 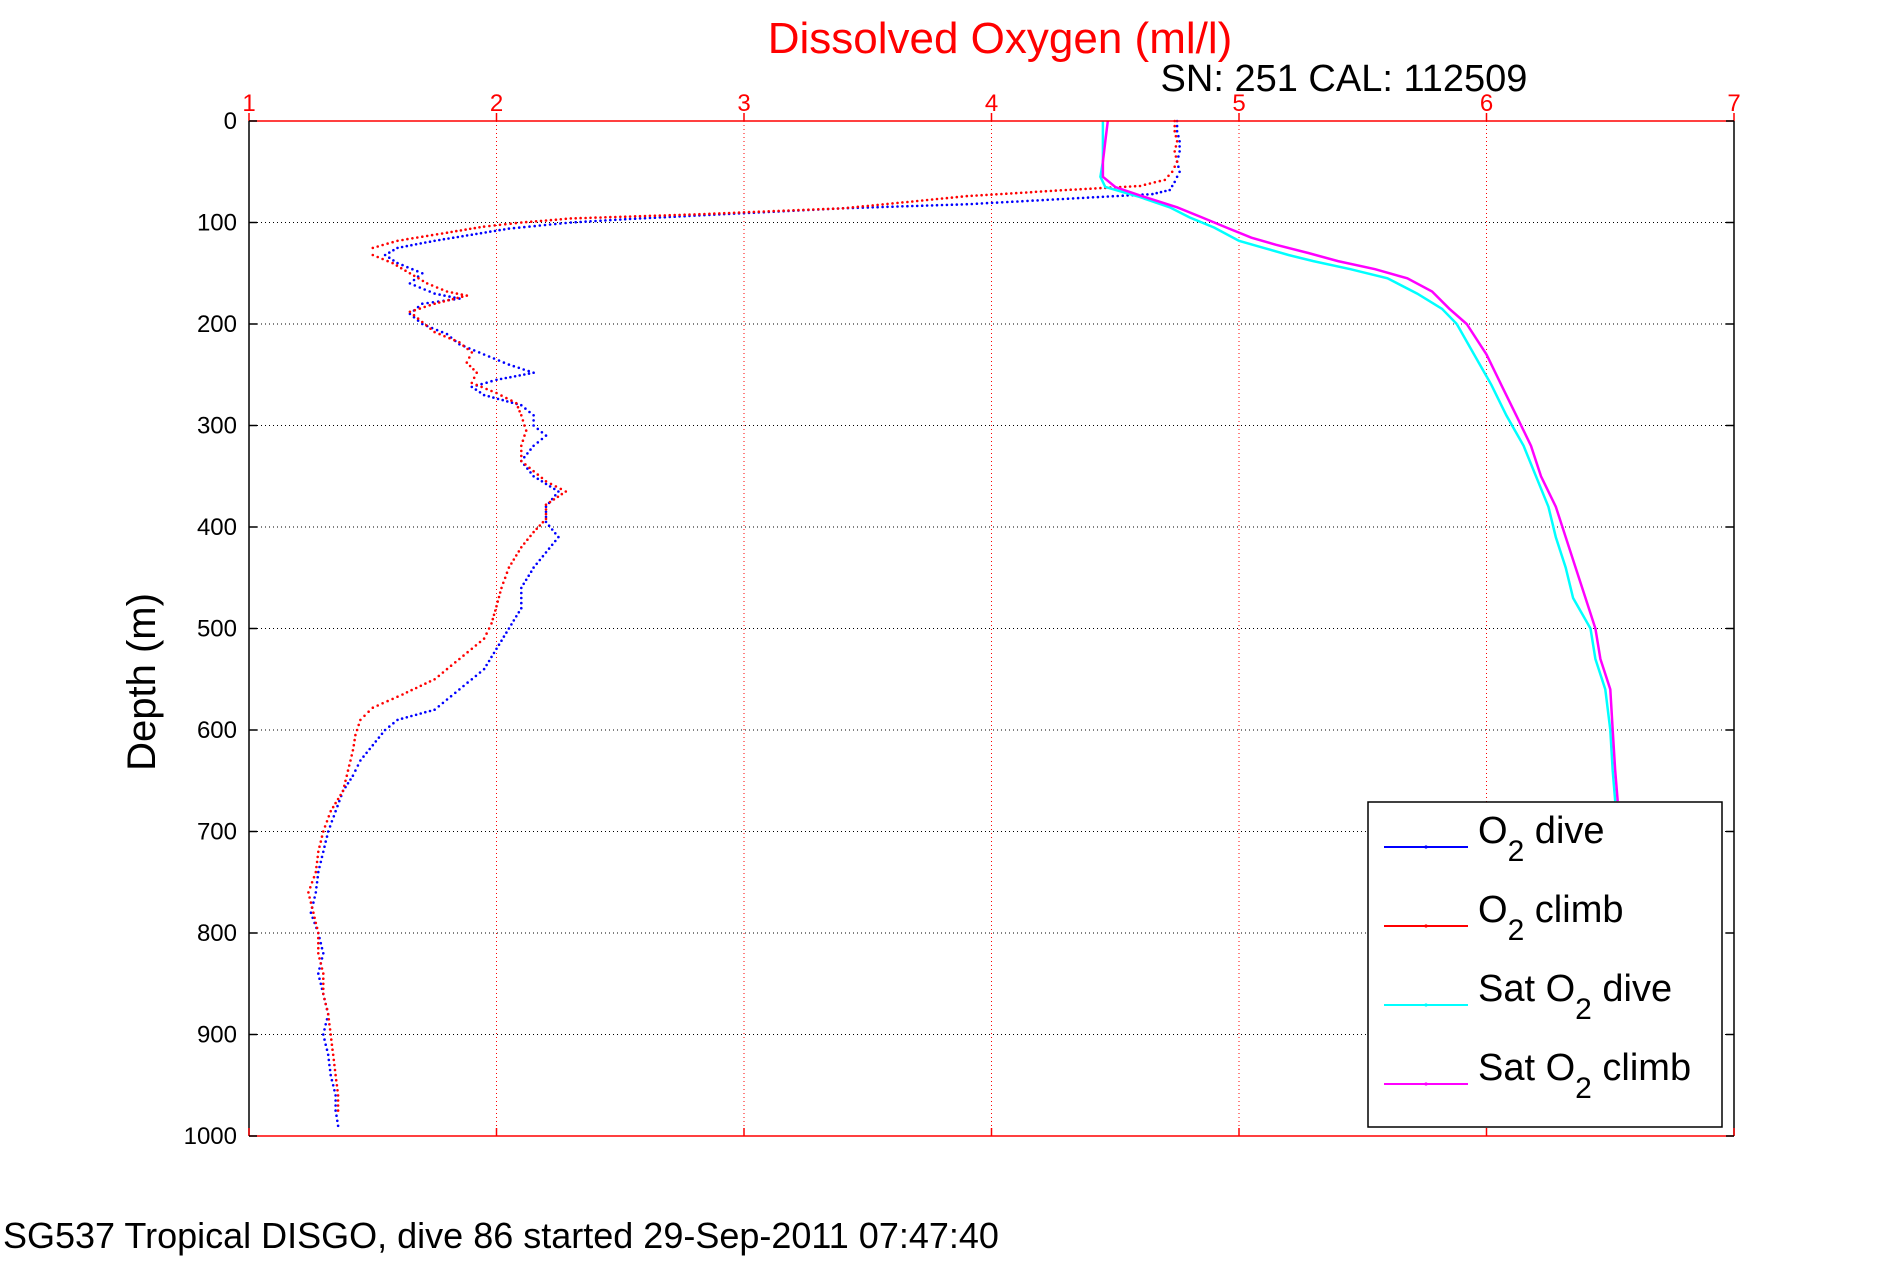 I want to click on y-tick-label: 900, so click(x=217, y=1035).